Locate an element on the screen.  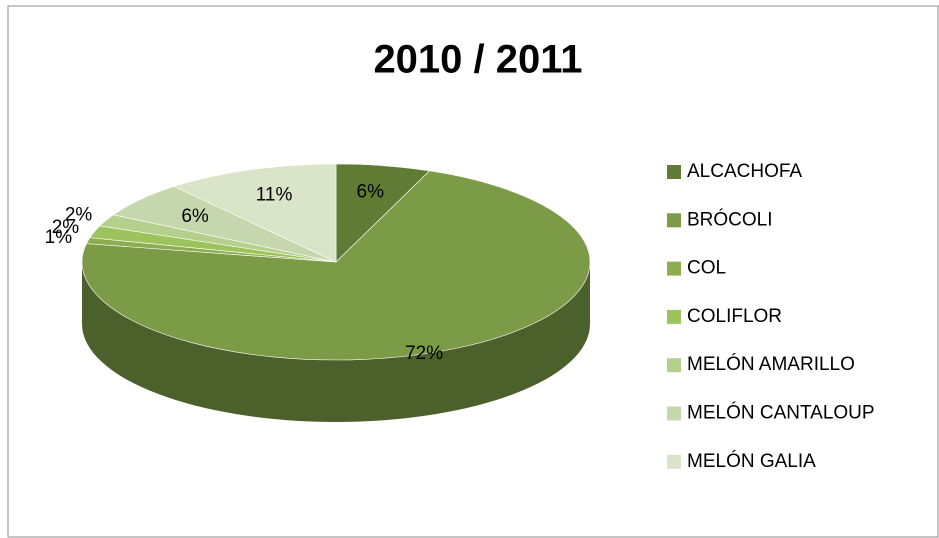
legend-label: COLIFLOR is located at coordinates (734, 316).